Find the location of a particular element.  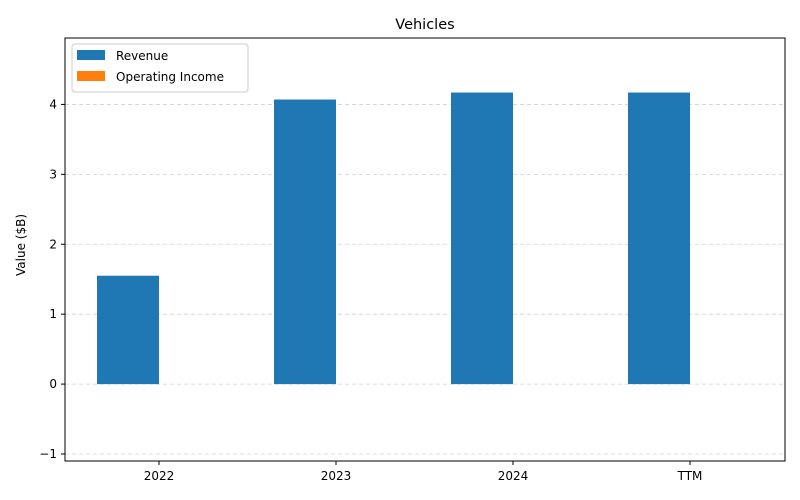

legend-label: Revenue is located at coordinates (142, 56).